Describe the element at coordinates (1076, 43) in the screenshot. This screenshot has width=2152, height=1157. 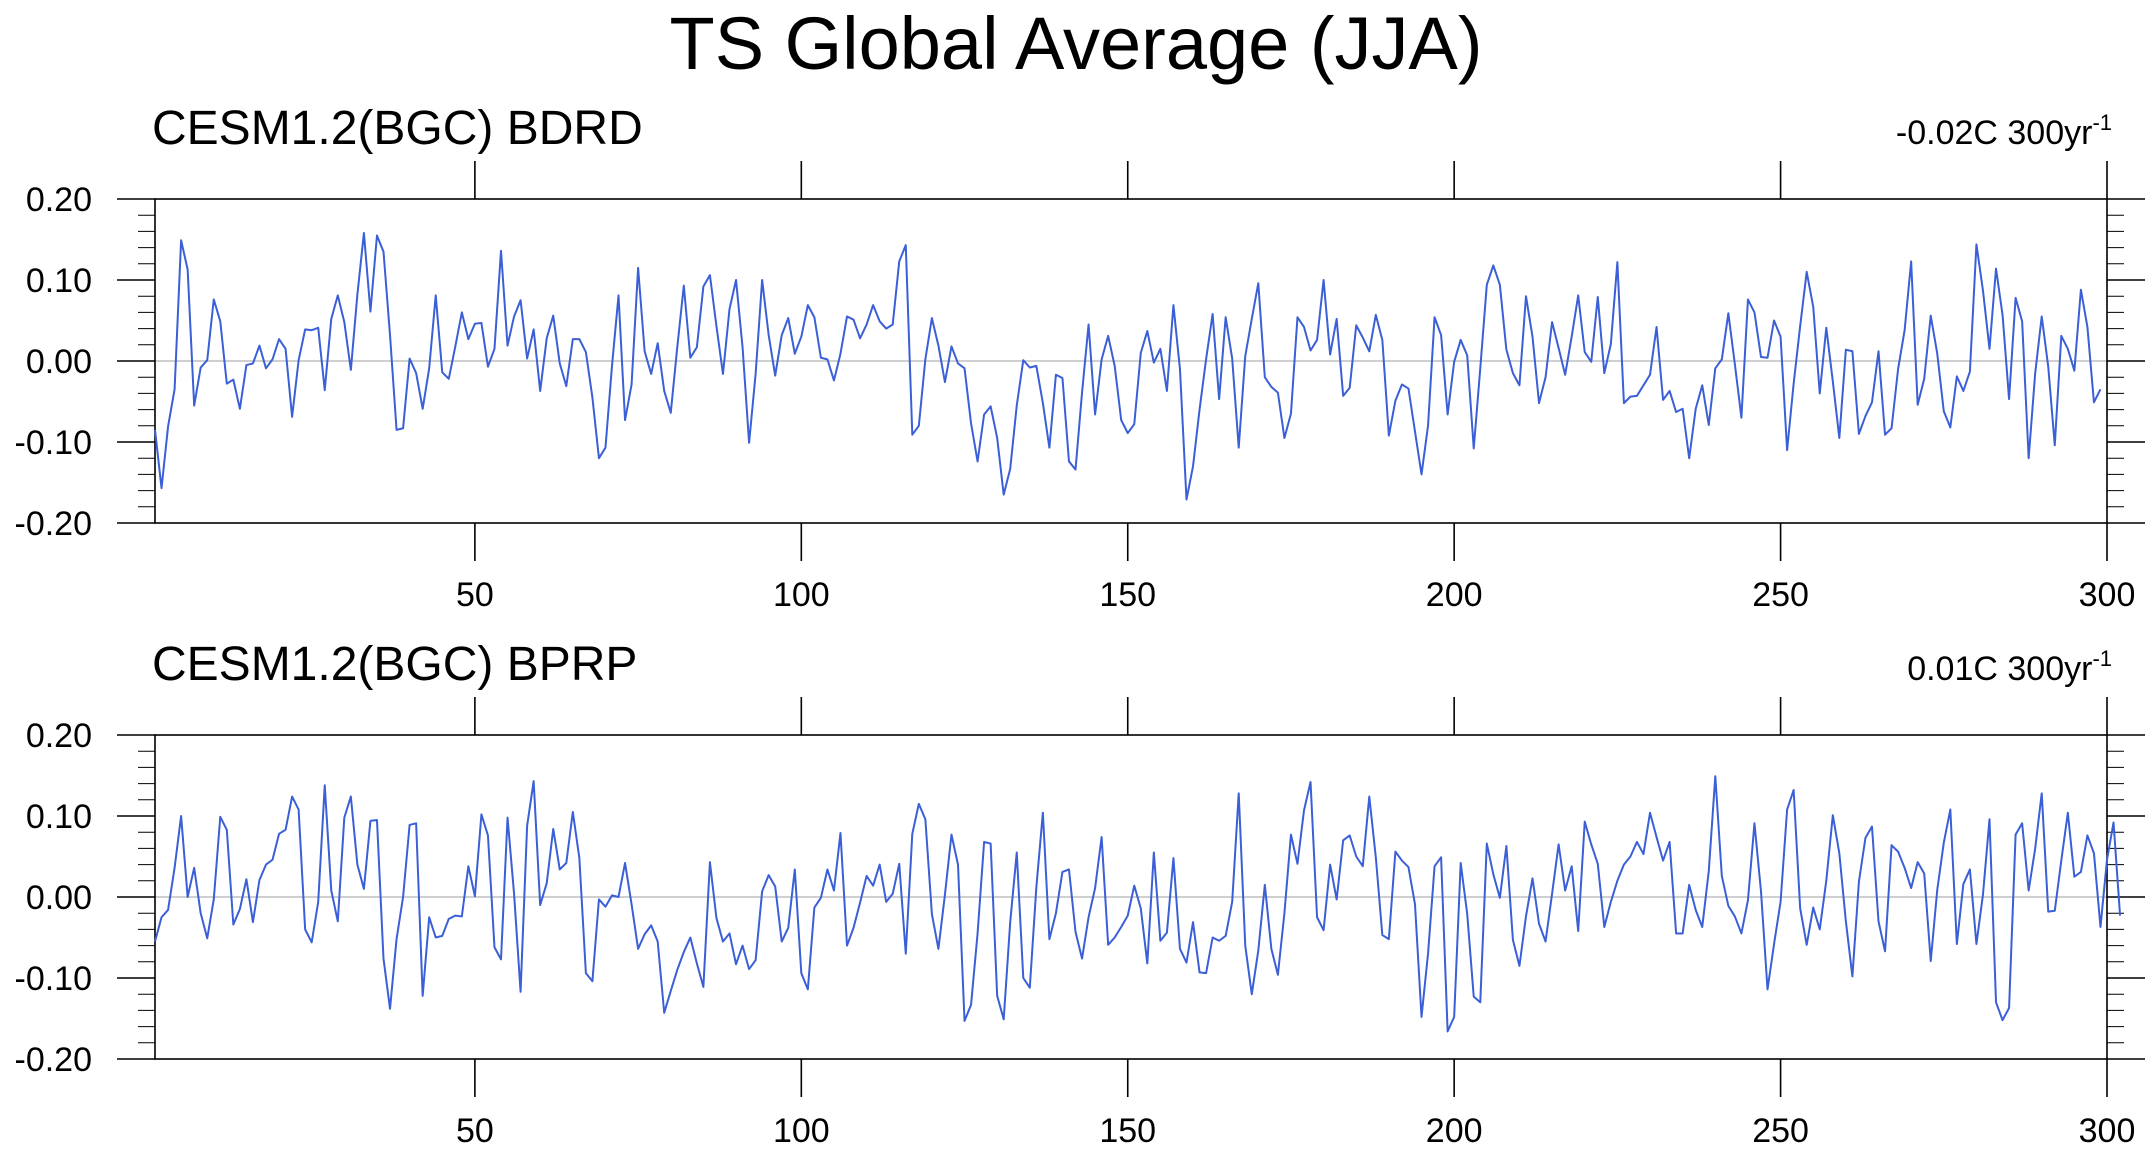
I see `chart-main-title: TS Global Average (JJA)` at that location.